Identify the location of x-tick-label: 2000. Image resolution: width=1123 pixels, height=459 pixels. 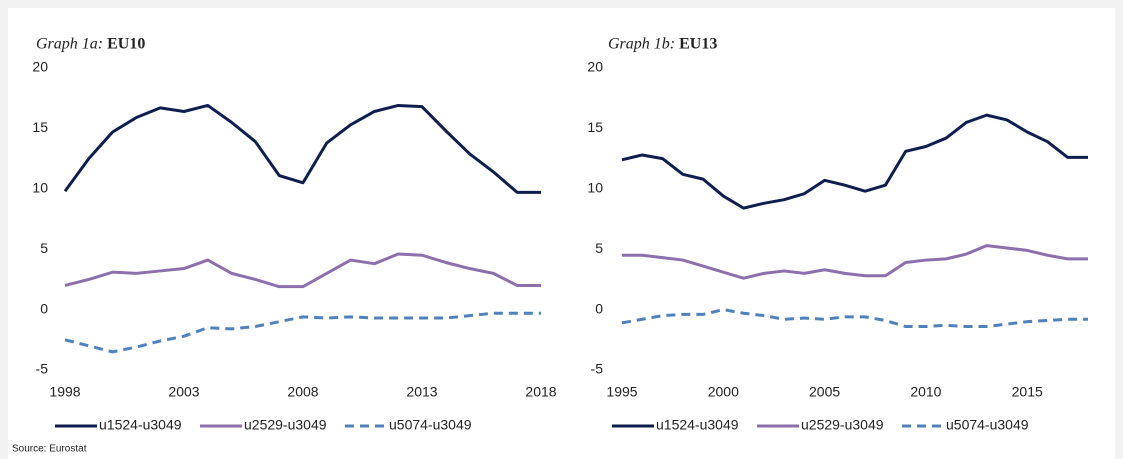
(723, 392).